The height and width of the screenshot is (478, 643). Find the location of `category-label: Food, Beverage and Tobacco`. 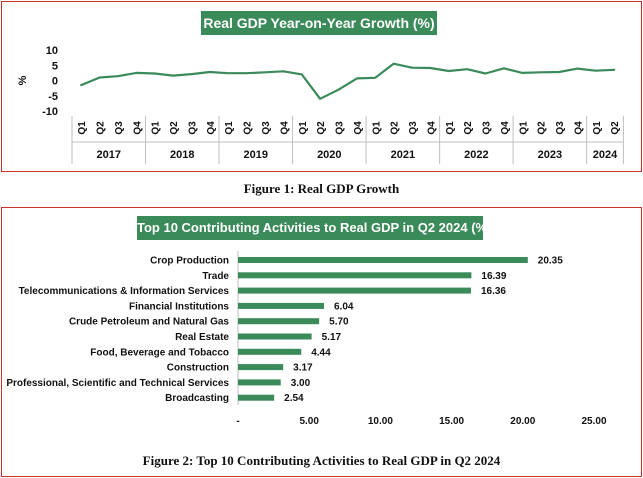

category-label: Food, Beverage and Tobacco is located at coordinates (159, 352).